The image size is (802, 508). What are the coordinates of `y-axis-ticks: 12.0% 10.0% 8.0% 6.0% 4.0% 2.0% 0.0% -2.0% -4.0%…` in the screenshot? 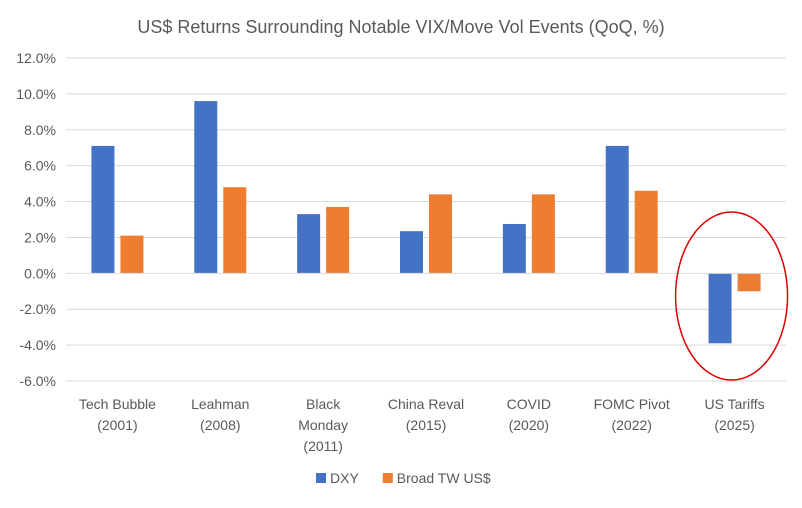 It's located at (36, 219).